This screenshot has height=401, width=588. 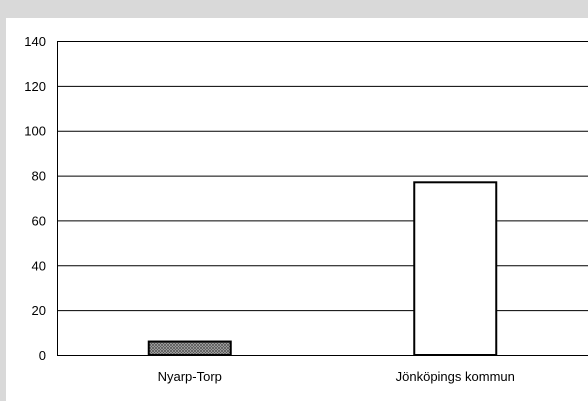 I want to click on x-tick-label-1: Jönköpings kommun, so click(x=455, y=376).